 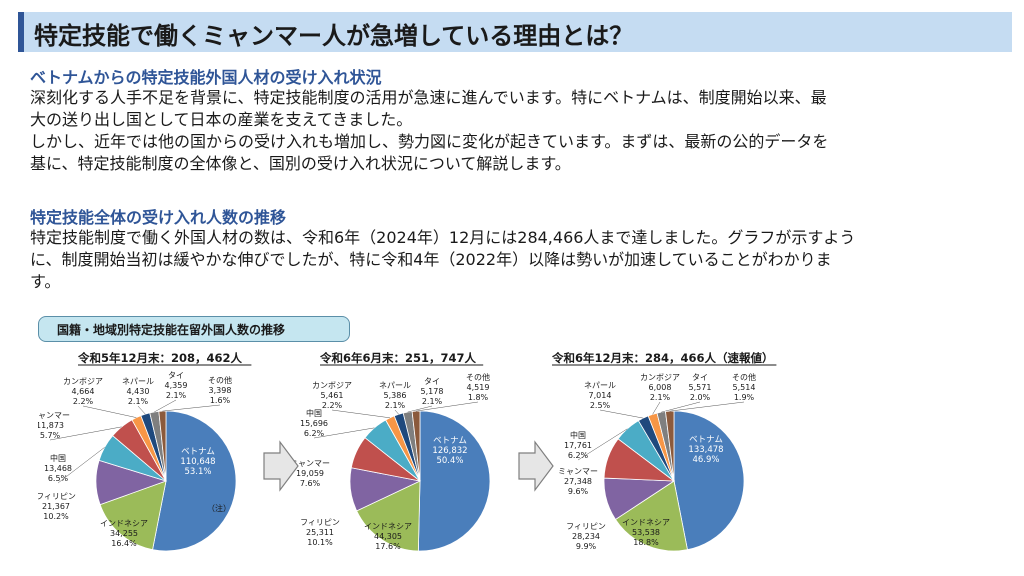 I want to click on pie-label-その他: その他 5,514 1.9%, so click(x=744, y=387).